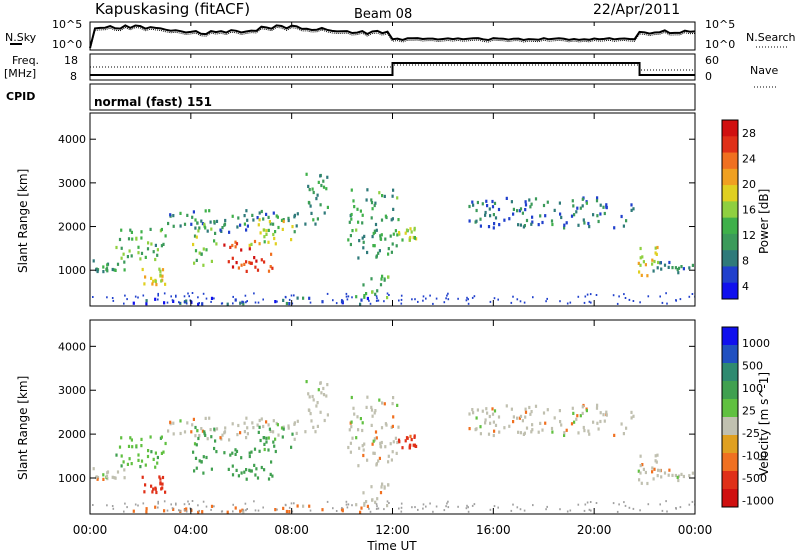  Describe the element at coordinates (751, 433) in the screenshot. I see `colorbar-tick-label: -25` at that location.